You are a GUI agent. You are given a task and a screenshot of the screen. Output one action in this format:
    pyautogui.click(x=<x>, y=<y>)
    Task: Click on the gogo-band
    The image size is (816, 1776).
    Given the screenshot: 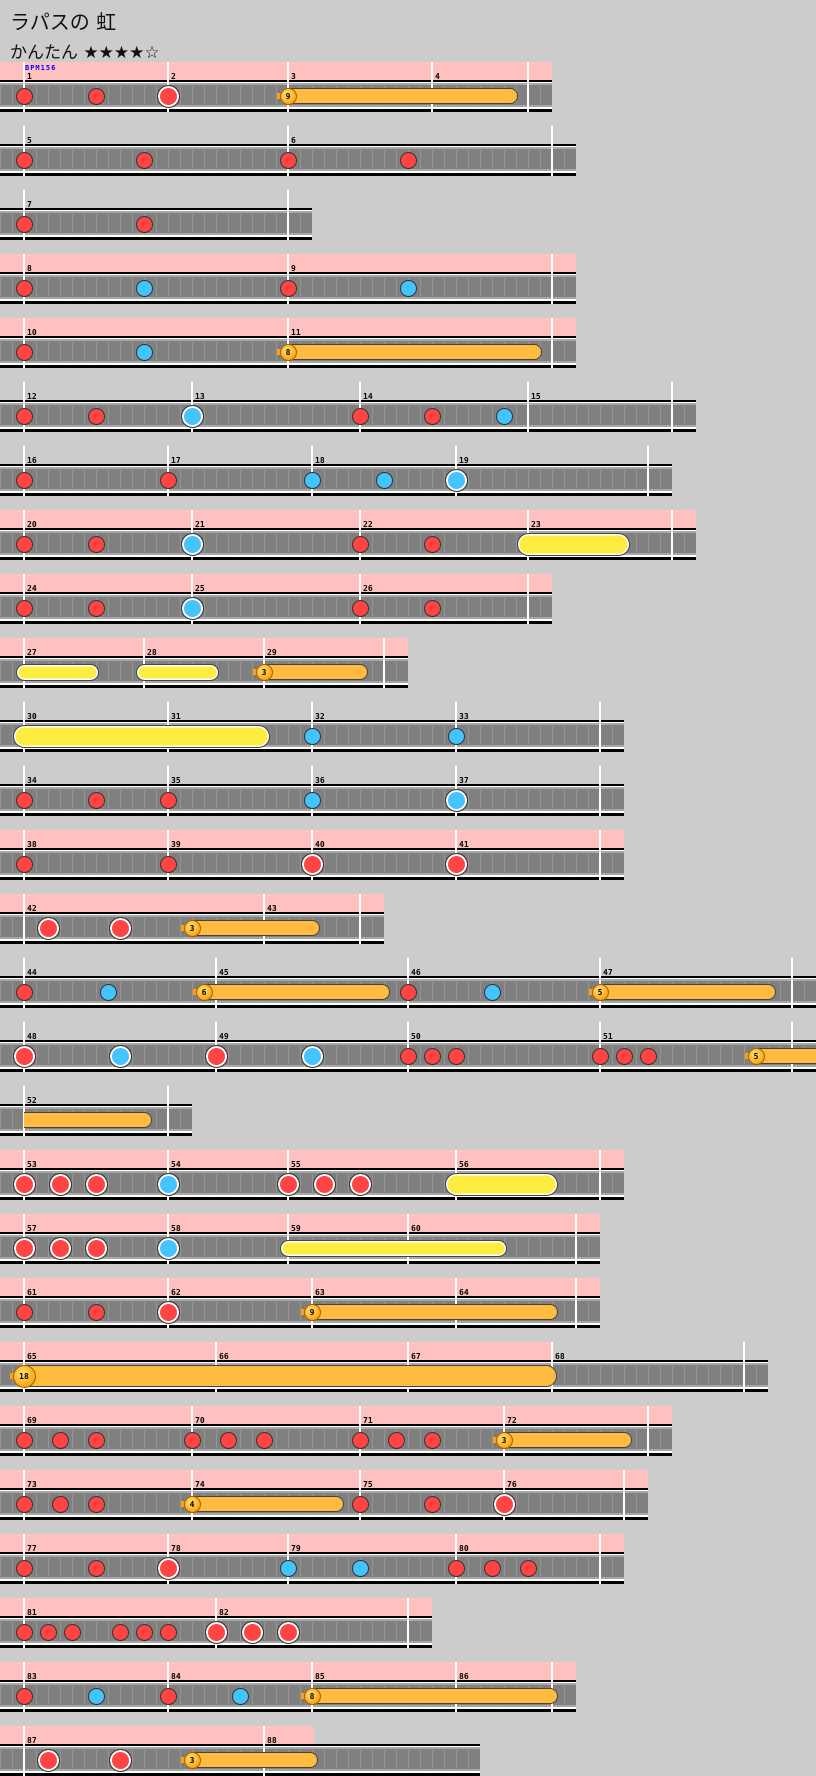 What is the action you would take?
    pyautogui.click(x=277, y=1351)
    